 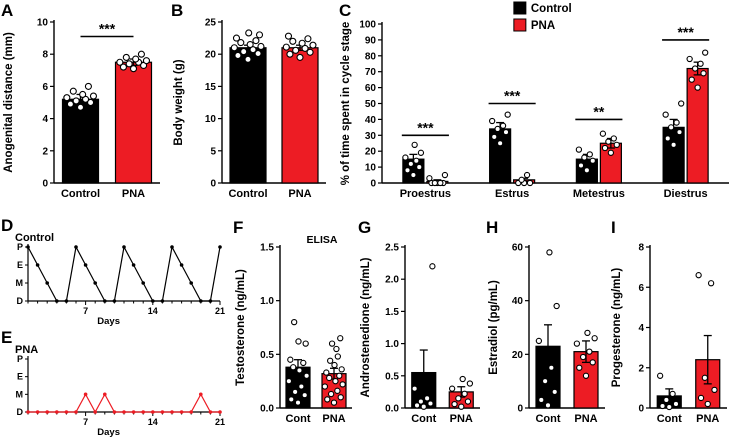 What do you see at coordinates (518, 301) in the screenshot?
I see `y-tick-label: 40` at bounding box center [518, 301].